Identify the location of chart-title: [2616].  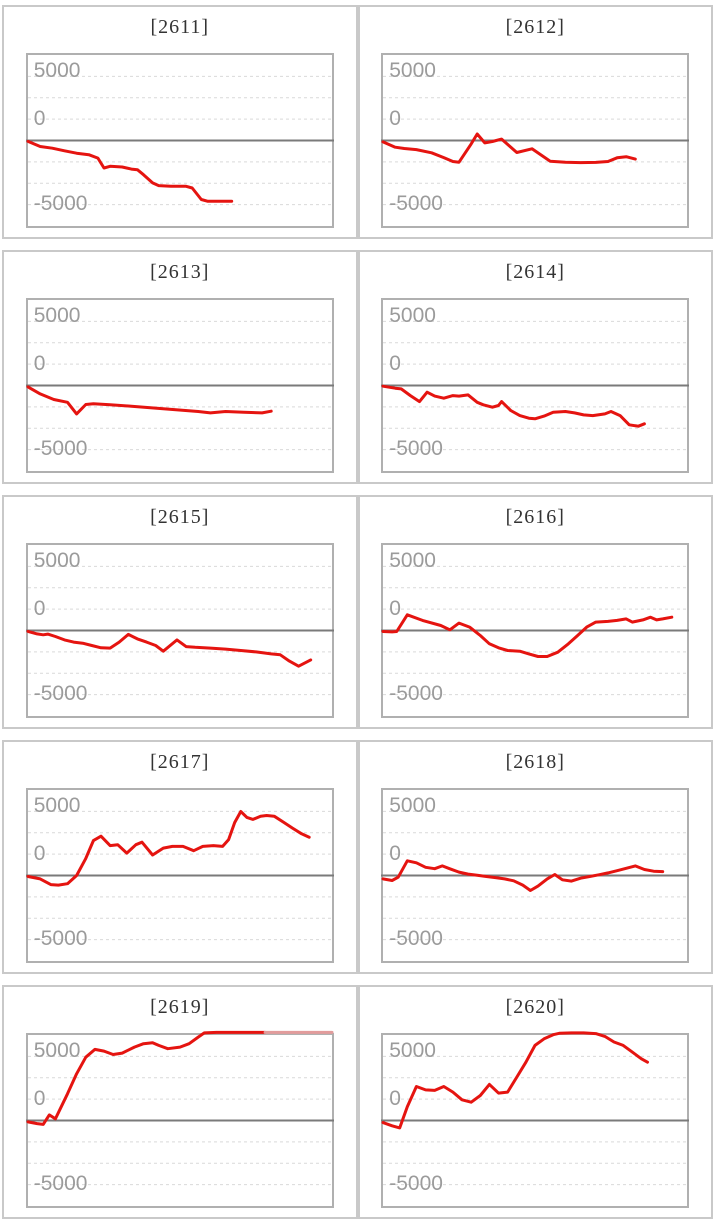
(535, 517).